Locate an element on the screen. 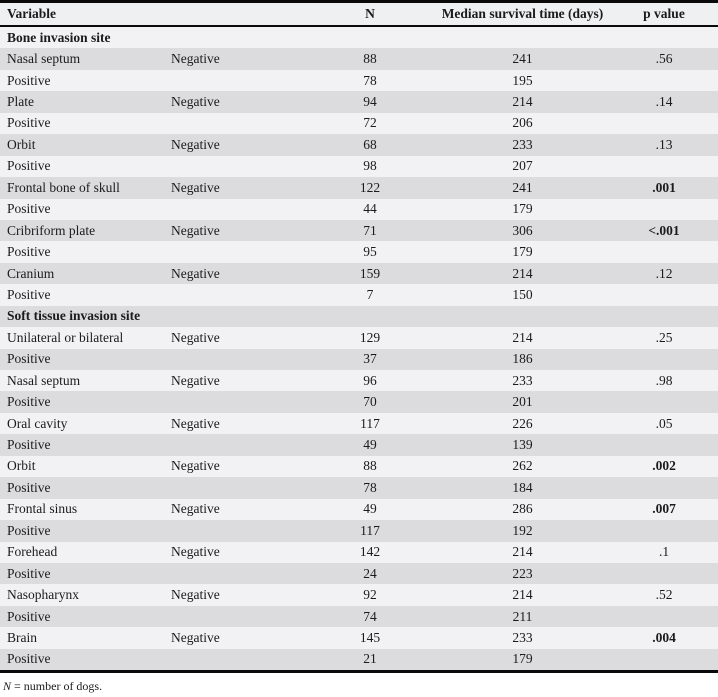 Image resolution: width=718 pixels, height=697 pixels. p-value-cell: .25 is located at coordinates (664, 337).